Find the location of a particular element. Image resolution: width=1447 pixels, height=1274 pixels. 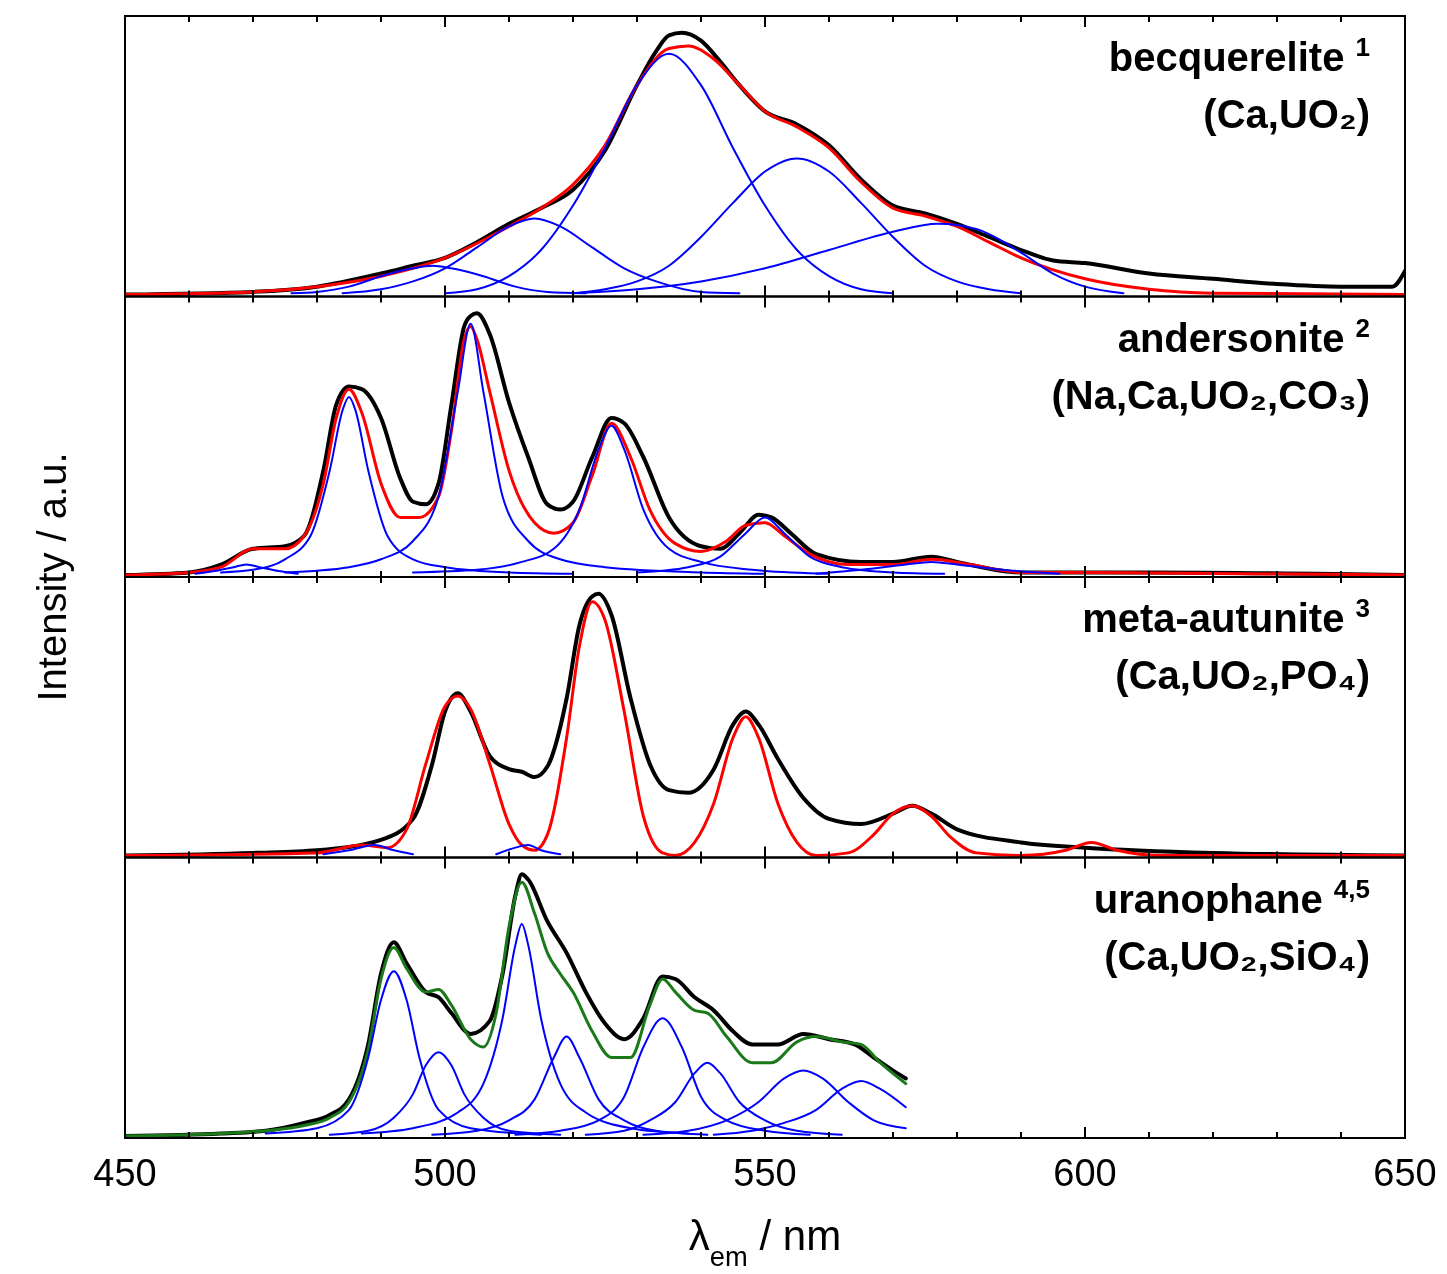

chart-title: becquerelite $^{1}$ is located at coordinates (1239, 55).